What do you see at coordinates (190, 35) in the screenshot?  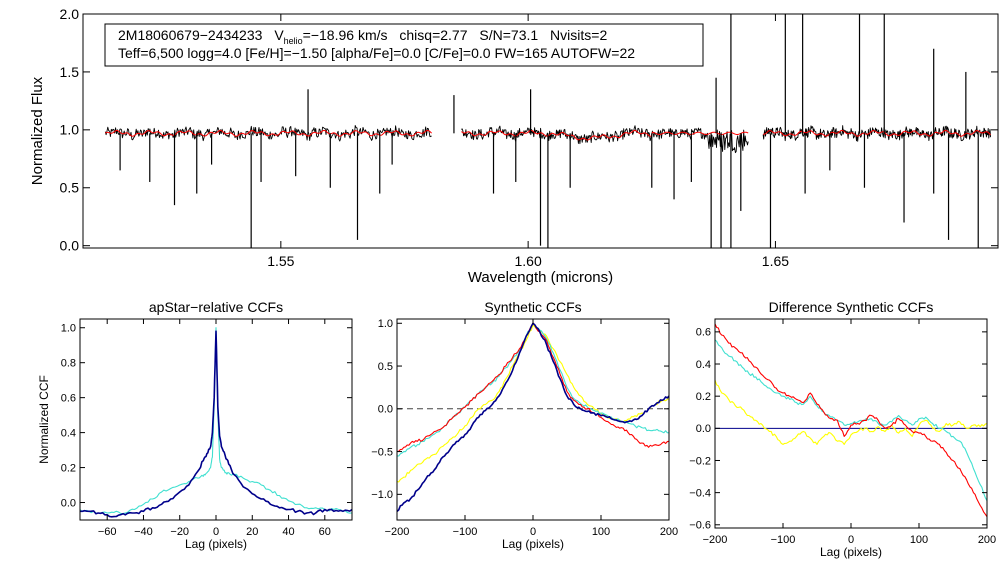 I see `annotation-object: 2M18060679−2434233` at bounding box center [190, 35].